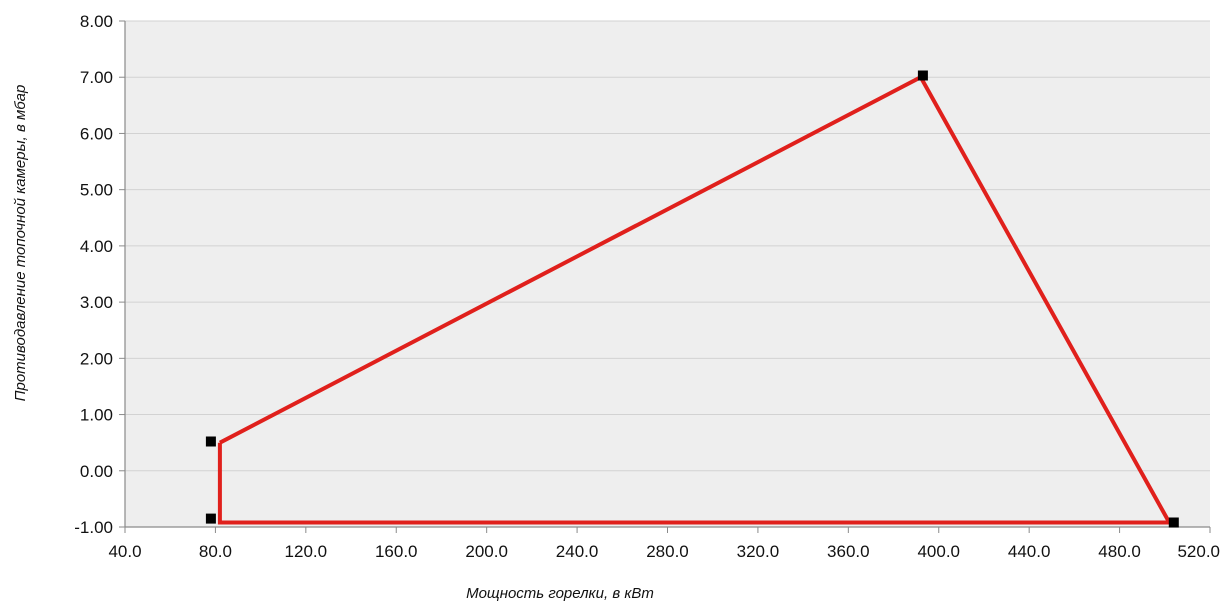 This screenshot has height=606, width=1225. What do you see at coordinates (1198, 551) in the screenshot?
I see `x-tick-label: 520.0` at bounding box center [1198, 551].